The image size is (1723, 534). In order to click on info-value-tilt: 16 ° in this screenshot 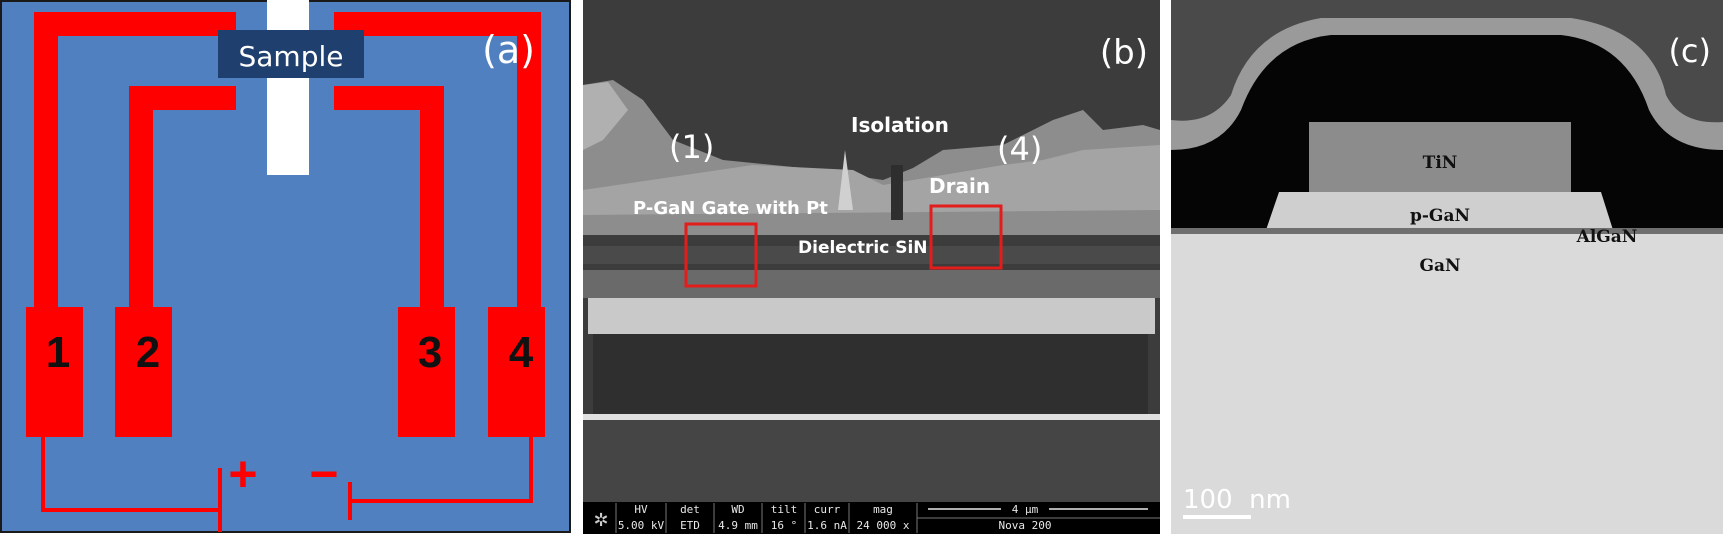, I will do `click(784, 525)`.